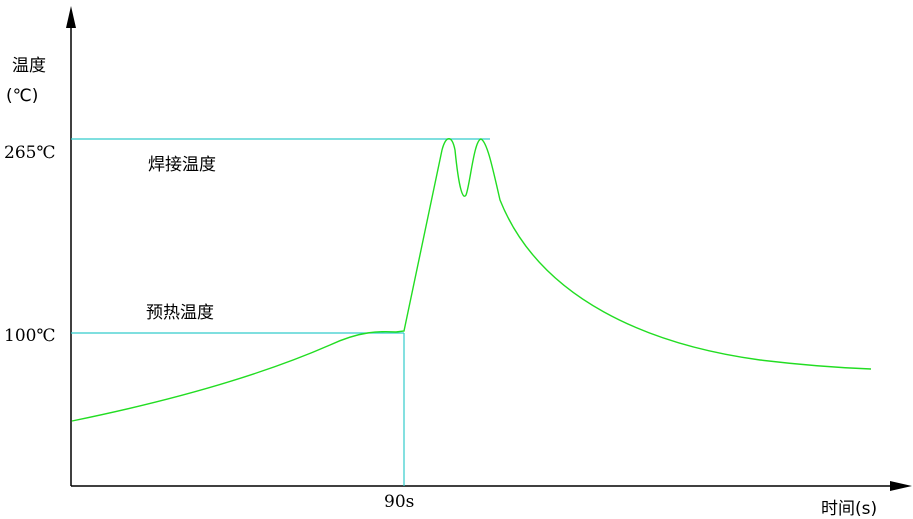  Describe the element at coordinates (182, 165) in the screenshot. I see `weld-temp-annotation: 焊接温度` at that location.